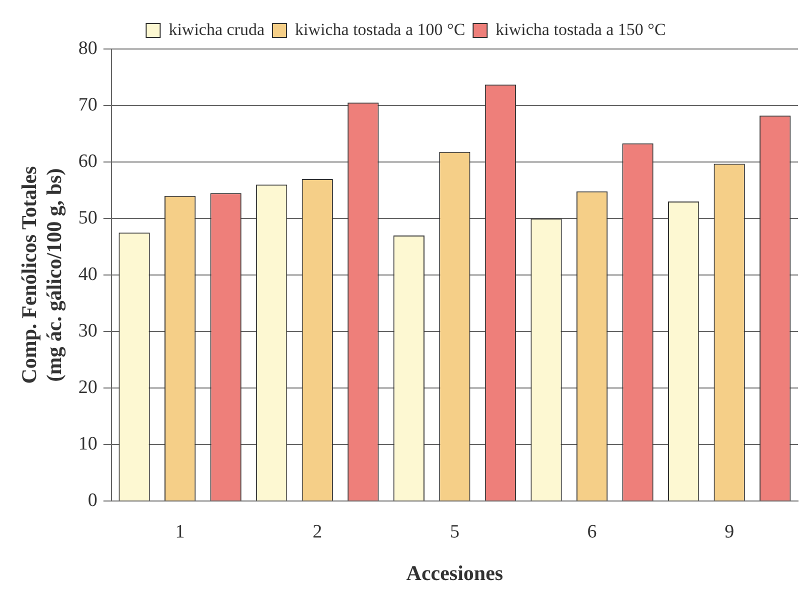 This screenshot has height=603, width=810. Describe the element at coordinates (88, 443) in the screenshot. I see `y-tick-label: 10` at that location.